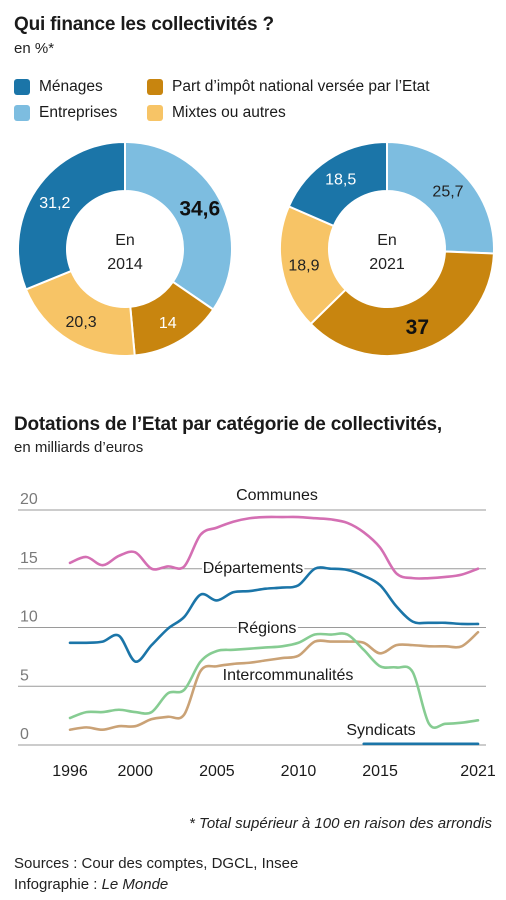 The image size is (506, 900). What do you see at coordinates (70, 771) in the screenshot?
I see `x-tick-label-1996: 1996` at bounding box center [70, 771].